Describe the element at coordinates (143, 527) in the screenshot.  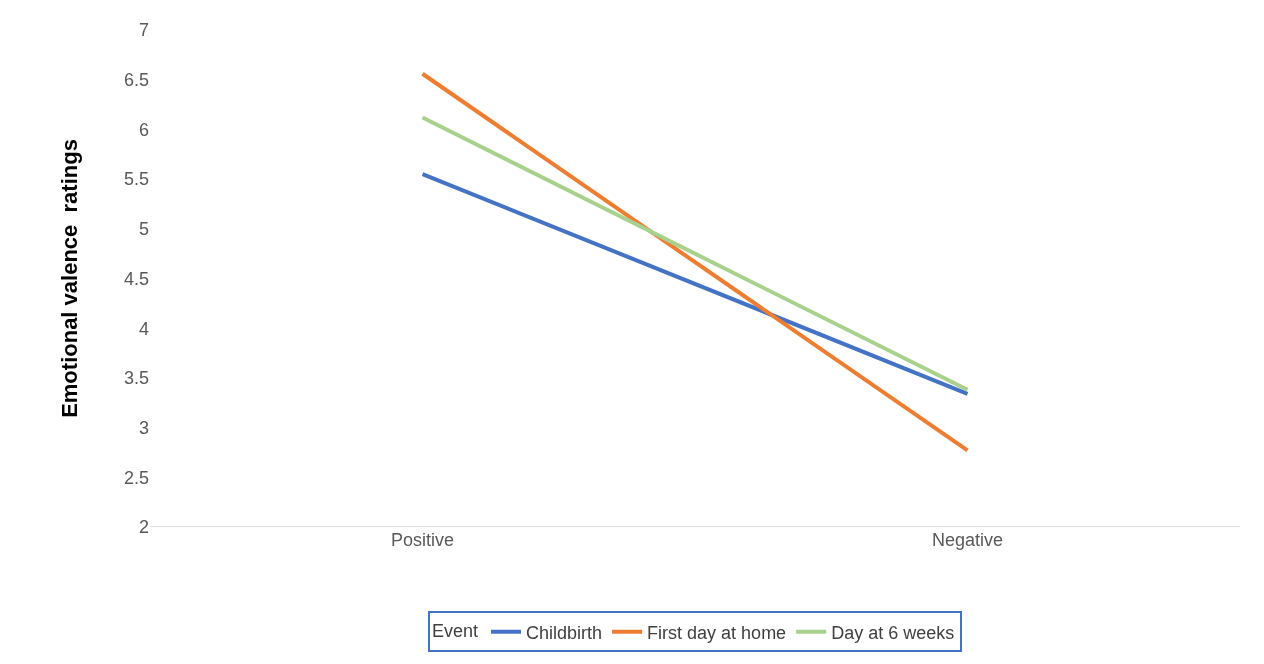
I see `y-tick-label: 2` at that location.